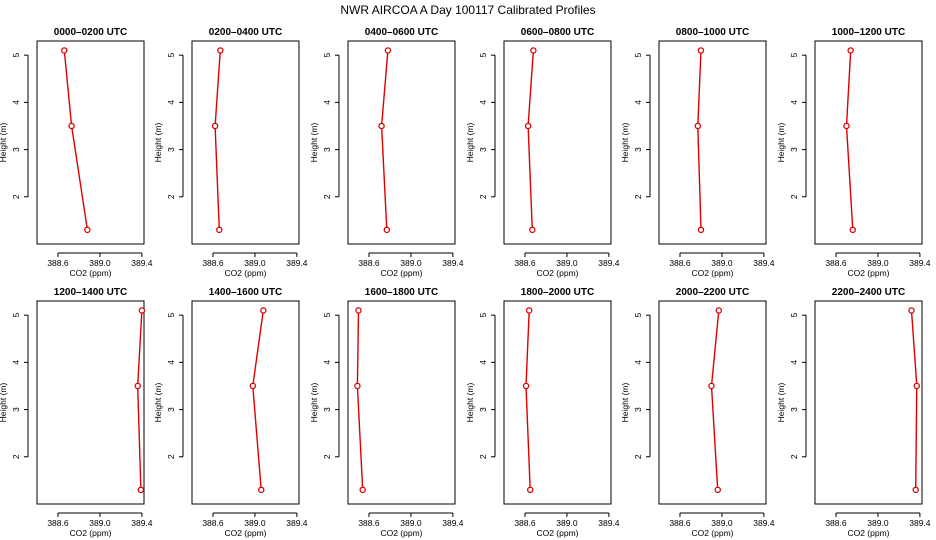 The image size is (936, 540). I want to click on panel-title: 1400–1600 UTC, so click(245, 292).